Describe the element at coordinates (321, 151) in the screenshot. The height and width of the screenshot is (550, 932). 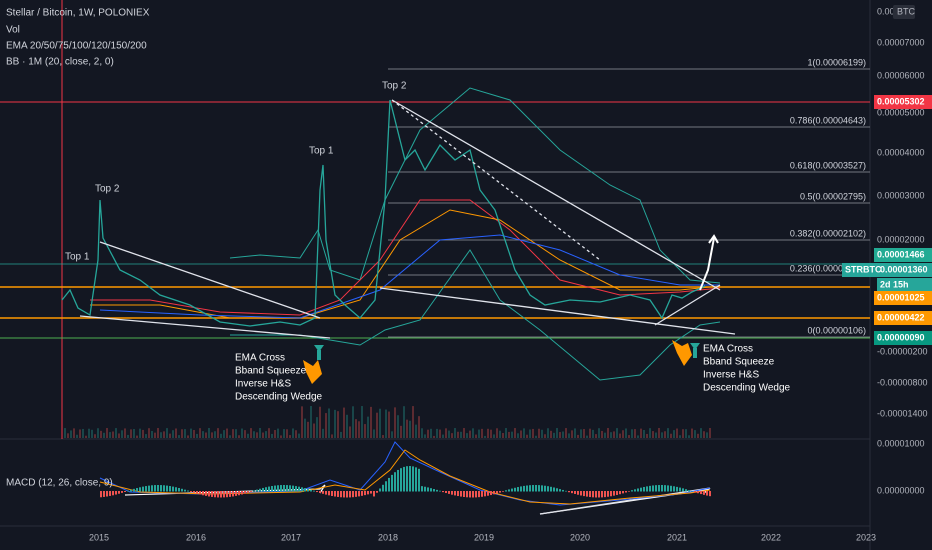
I see `peak-label: Top 1` at that location.